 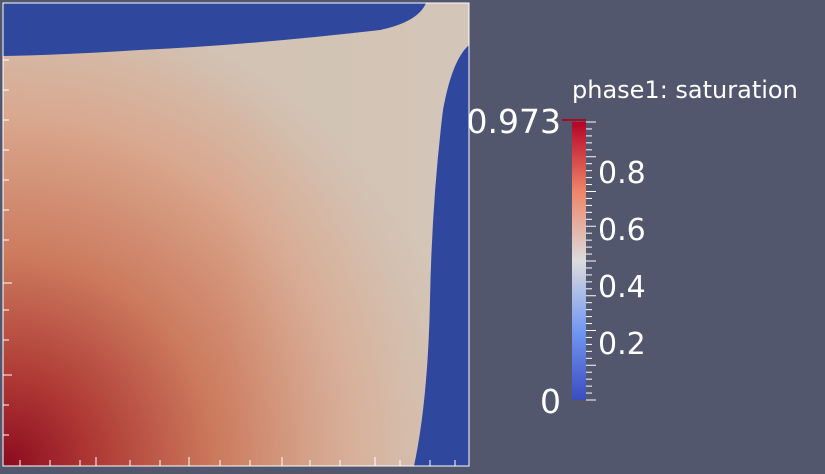 I want to click on right-water-region, so click(x=441, y=255).